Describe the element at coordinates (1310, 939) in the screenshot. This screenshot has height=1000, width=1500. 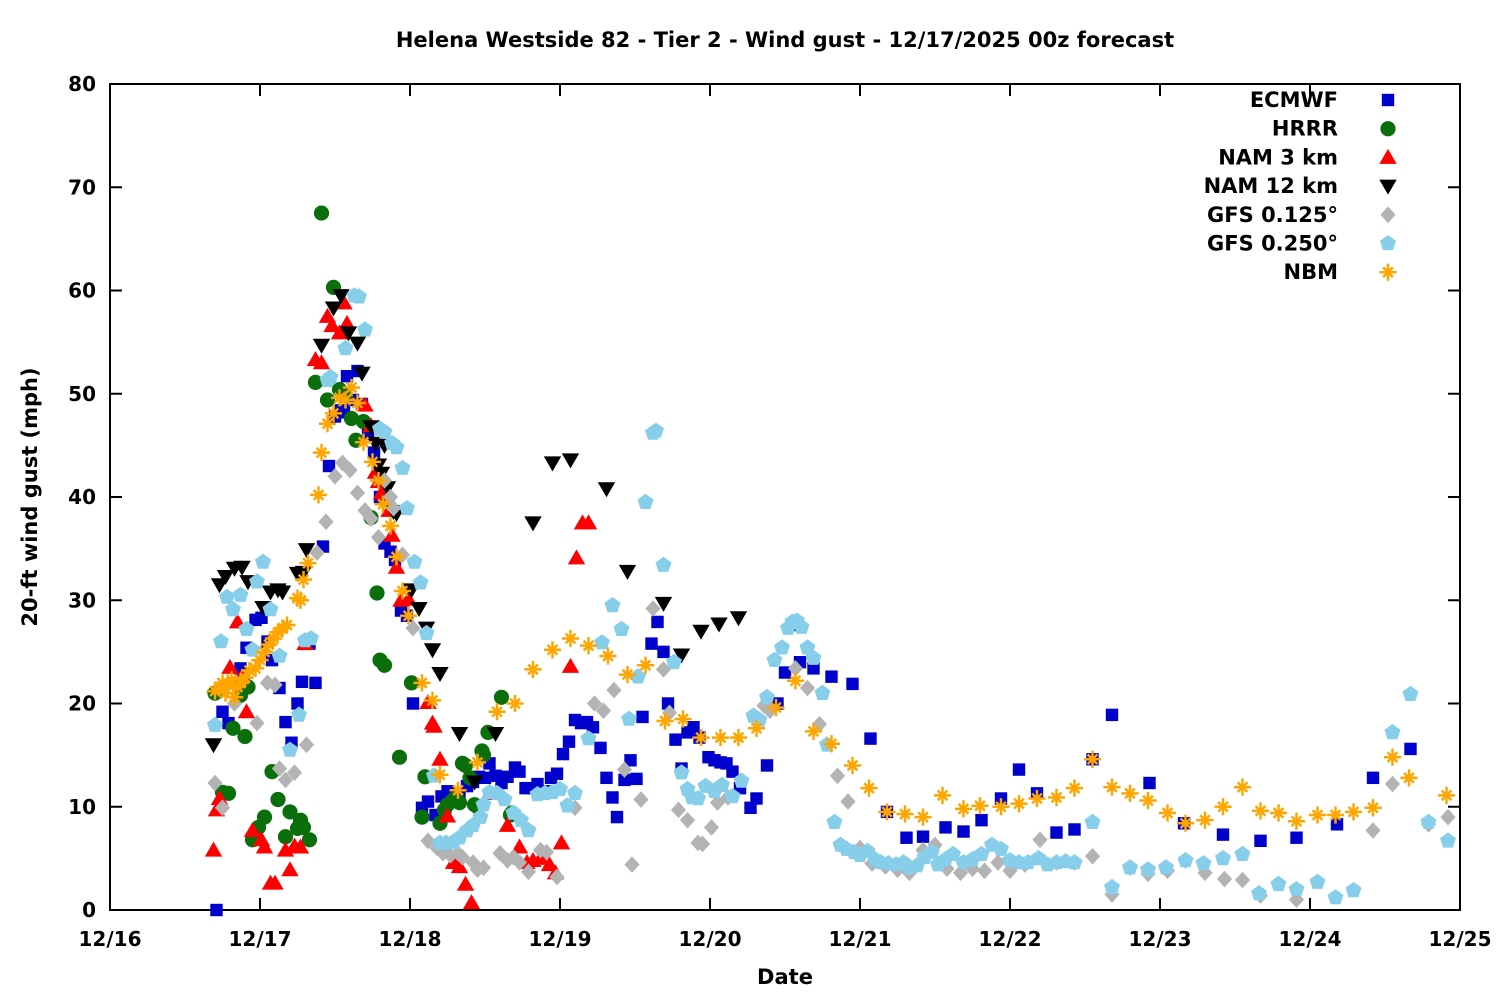
I see `x-tick-label: 12/24` at that location.